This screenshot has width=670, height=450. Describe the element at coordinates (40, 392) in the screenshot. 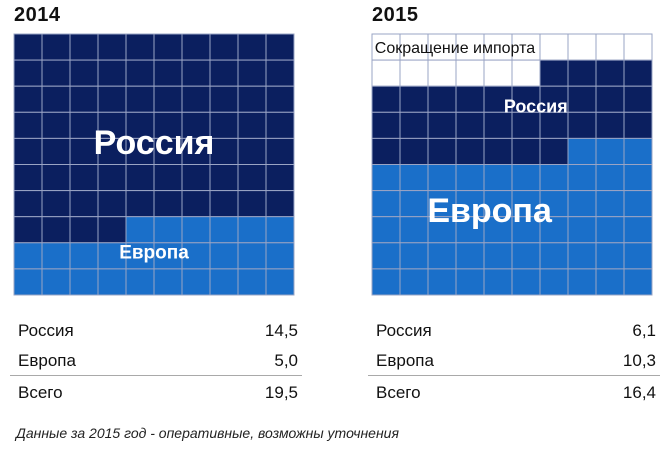

I see `row-label: Всего` at that location.